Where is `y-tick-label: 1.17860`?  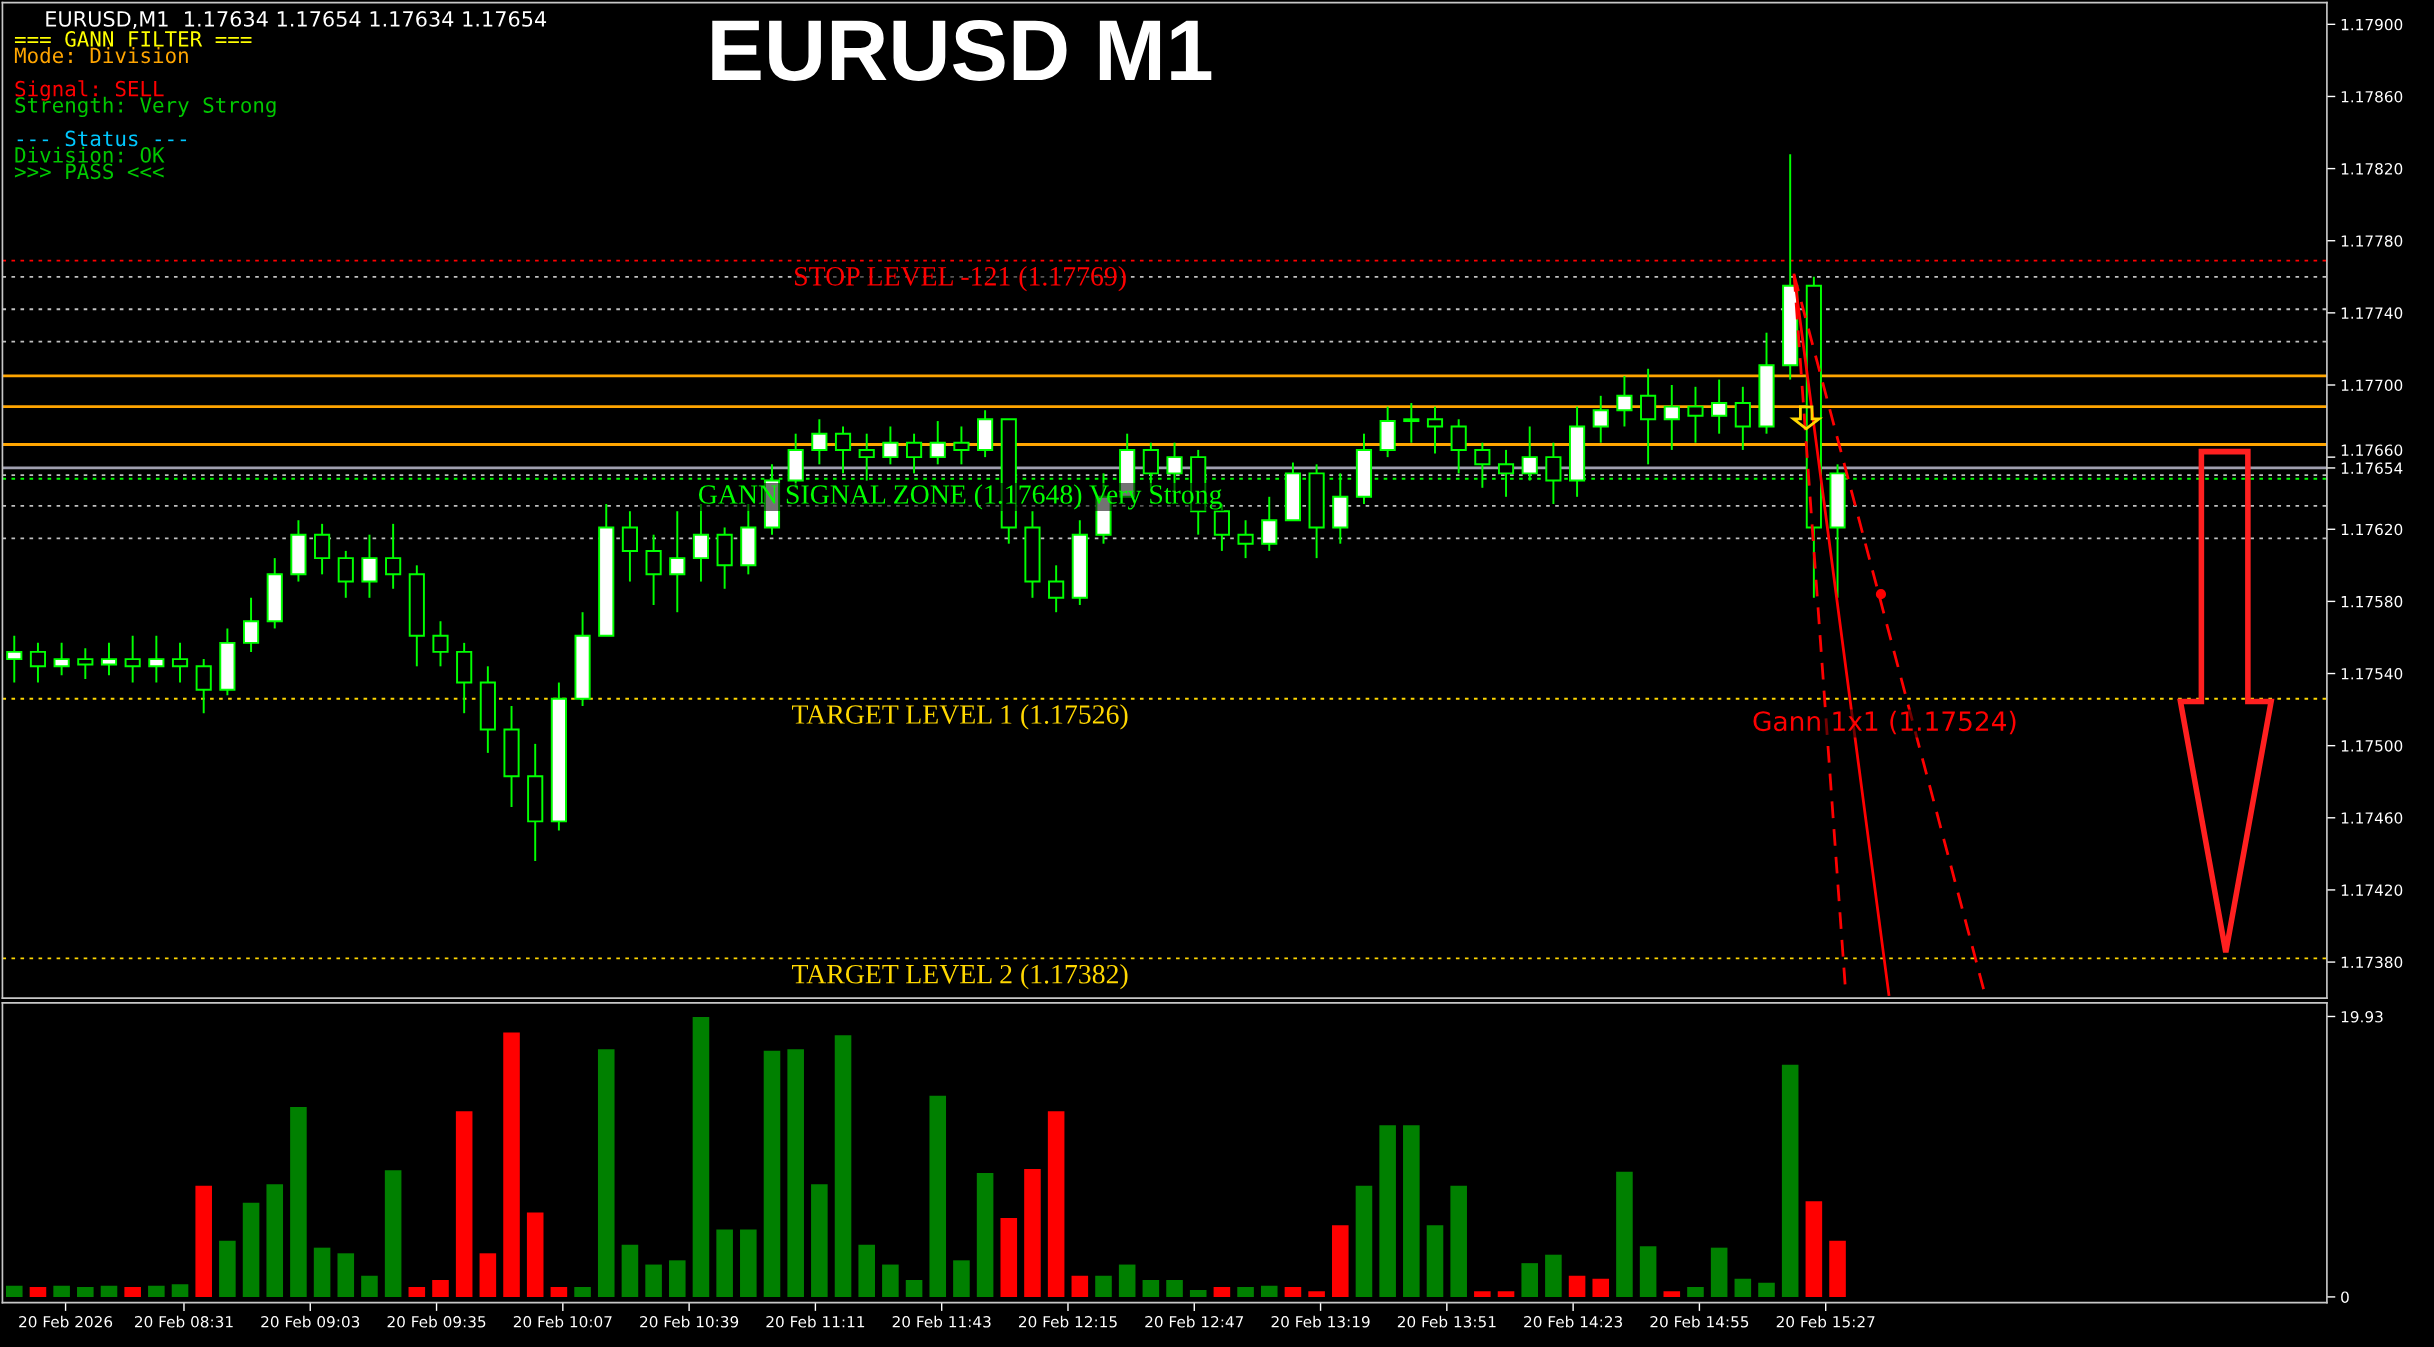
y-tick-label: 1.17860 is located at coordinates (2372, 96).